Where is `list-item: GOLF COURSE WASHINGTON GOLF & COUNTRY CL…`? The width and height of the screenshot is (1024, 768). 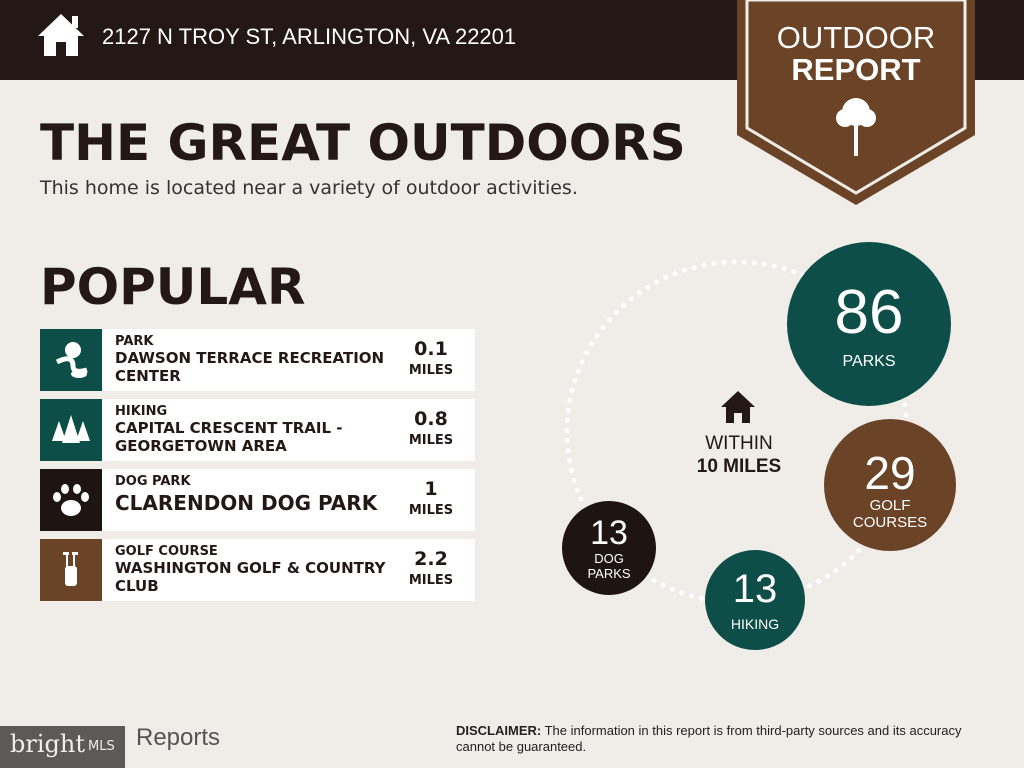 list-item: GOLF COURSE WASHINGTON GOLF & COUNTRY CL… is located at coordinates (257, 570).